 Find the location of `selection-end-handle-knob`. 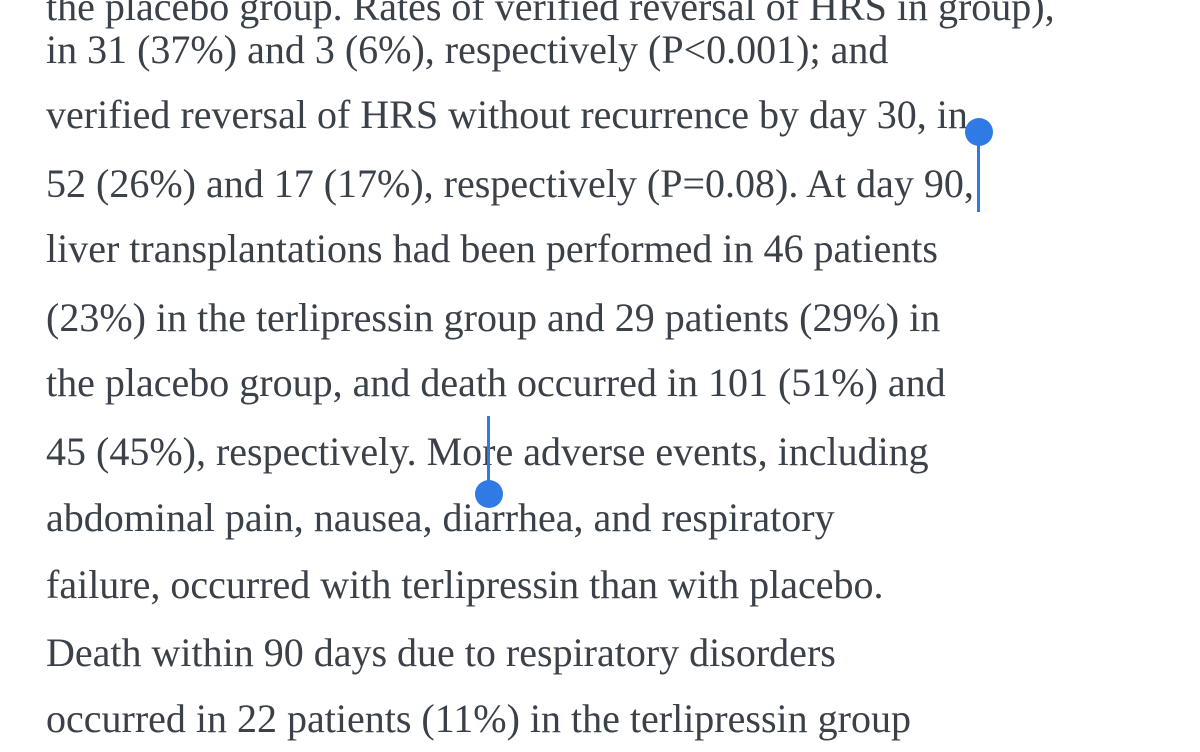

selection-end-handle-knob is located at coordinates (489, 494).